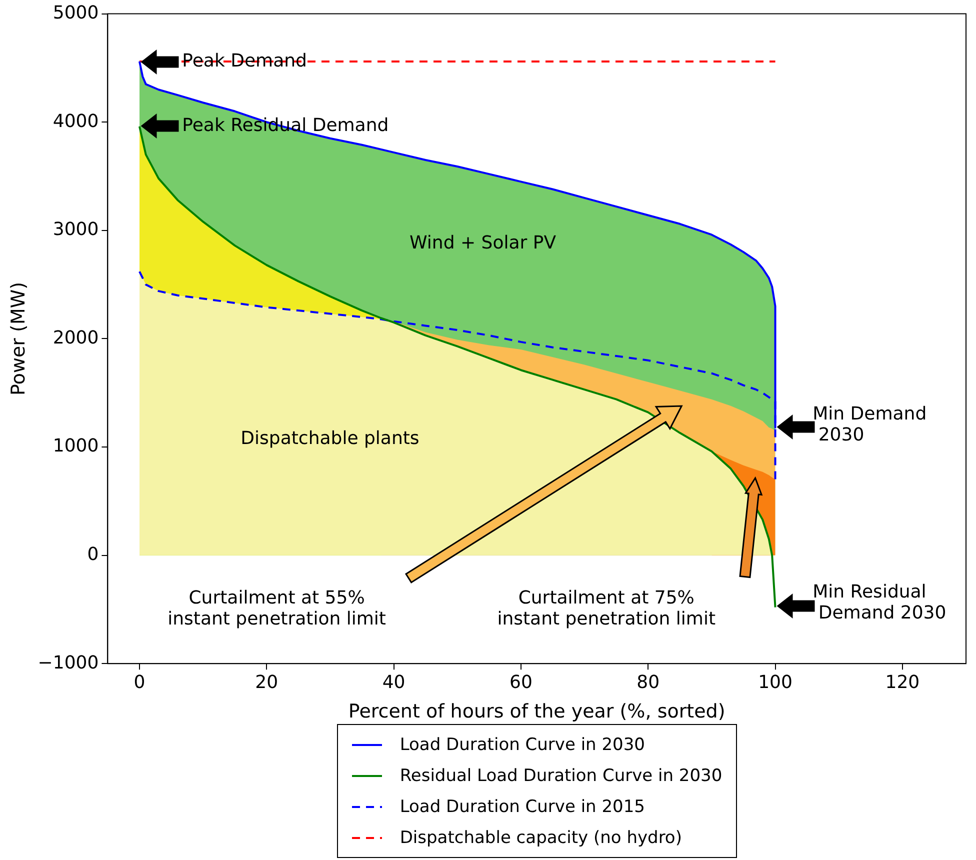 The height and width of the screenshot is (860, 976). I want to click on y-tick-label: 2000, so click(75, 337).